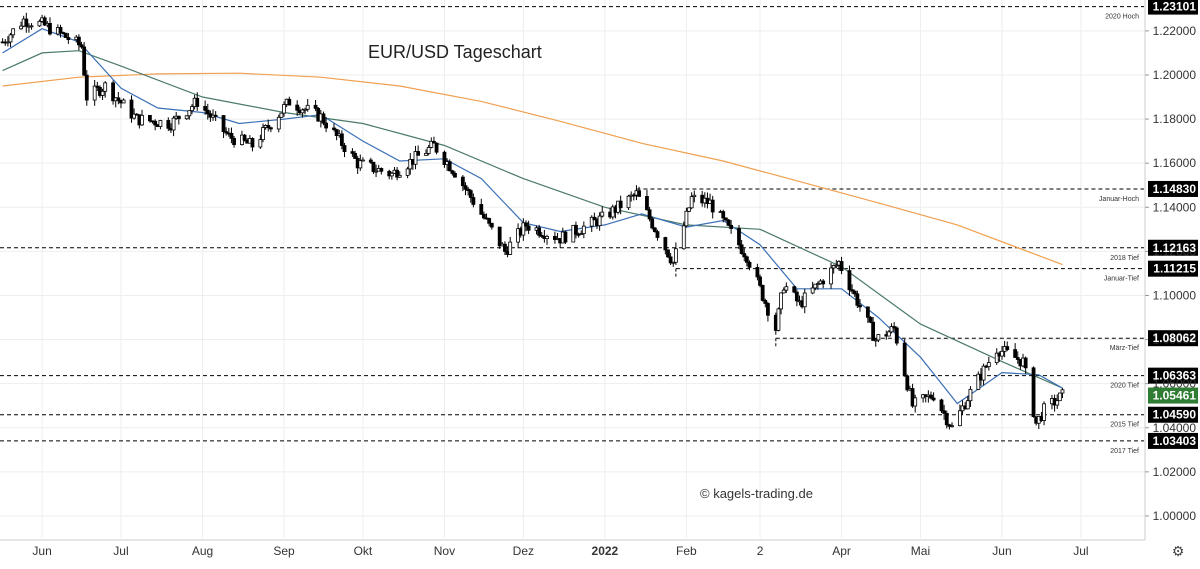  I want to click on y-tick-label: 1.20000, so click(1175, 75).